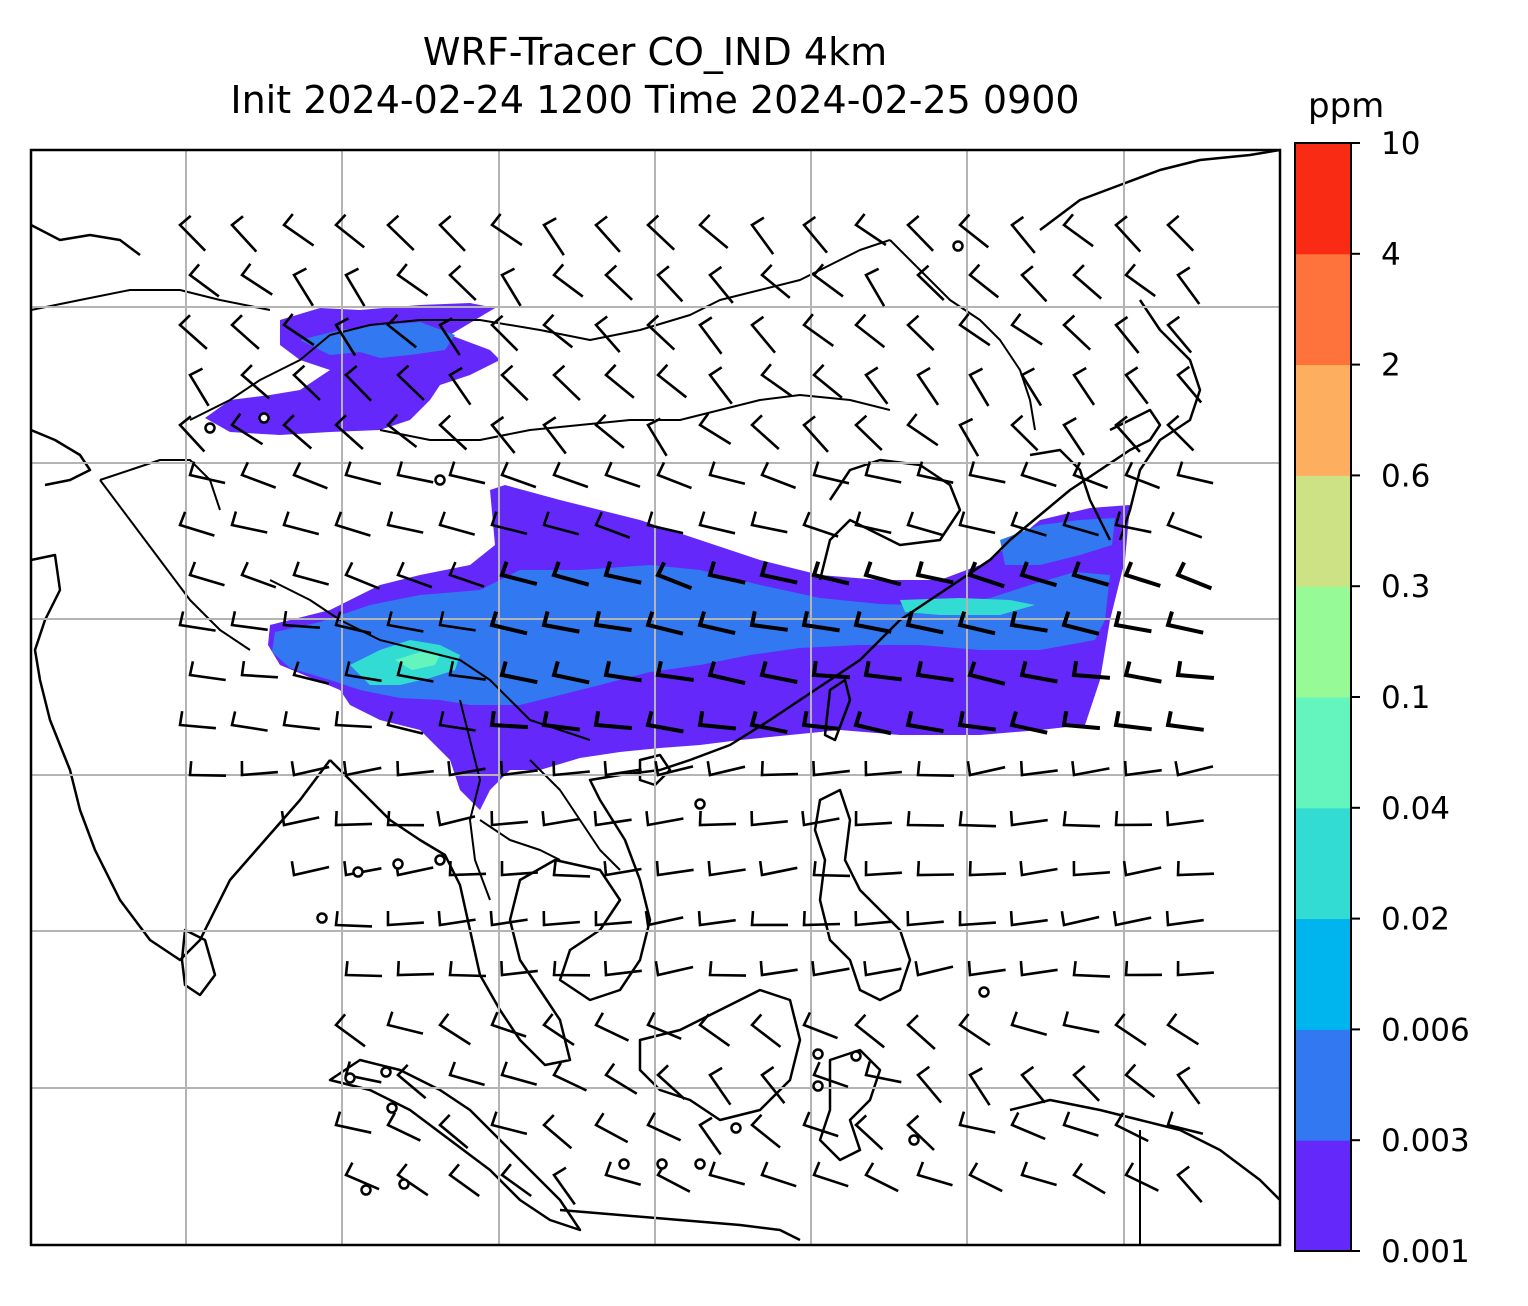  Describe the element at coordinates (151, 300) in the screenshot. I see `border-kazakh` at that location.